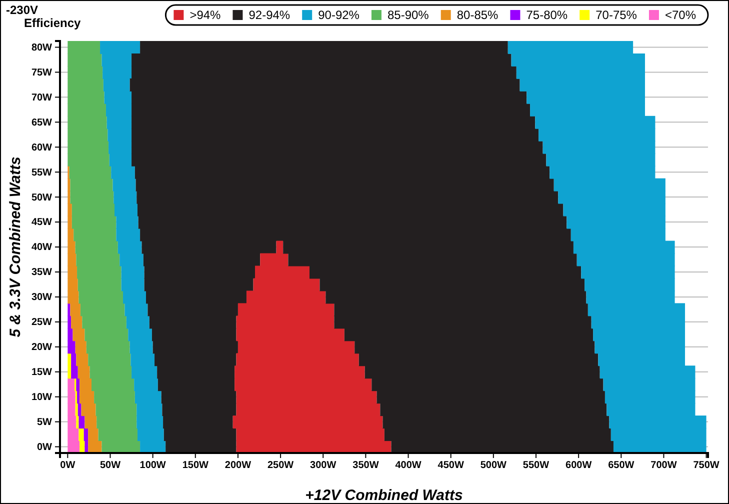 The width and height of the screenshot is (729, 504). I want to click on y-tick-label: 10W, so click(42, 398).